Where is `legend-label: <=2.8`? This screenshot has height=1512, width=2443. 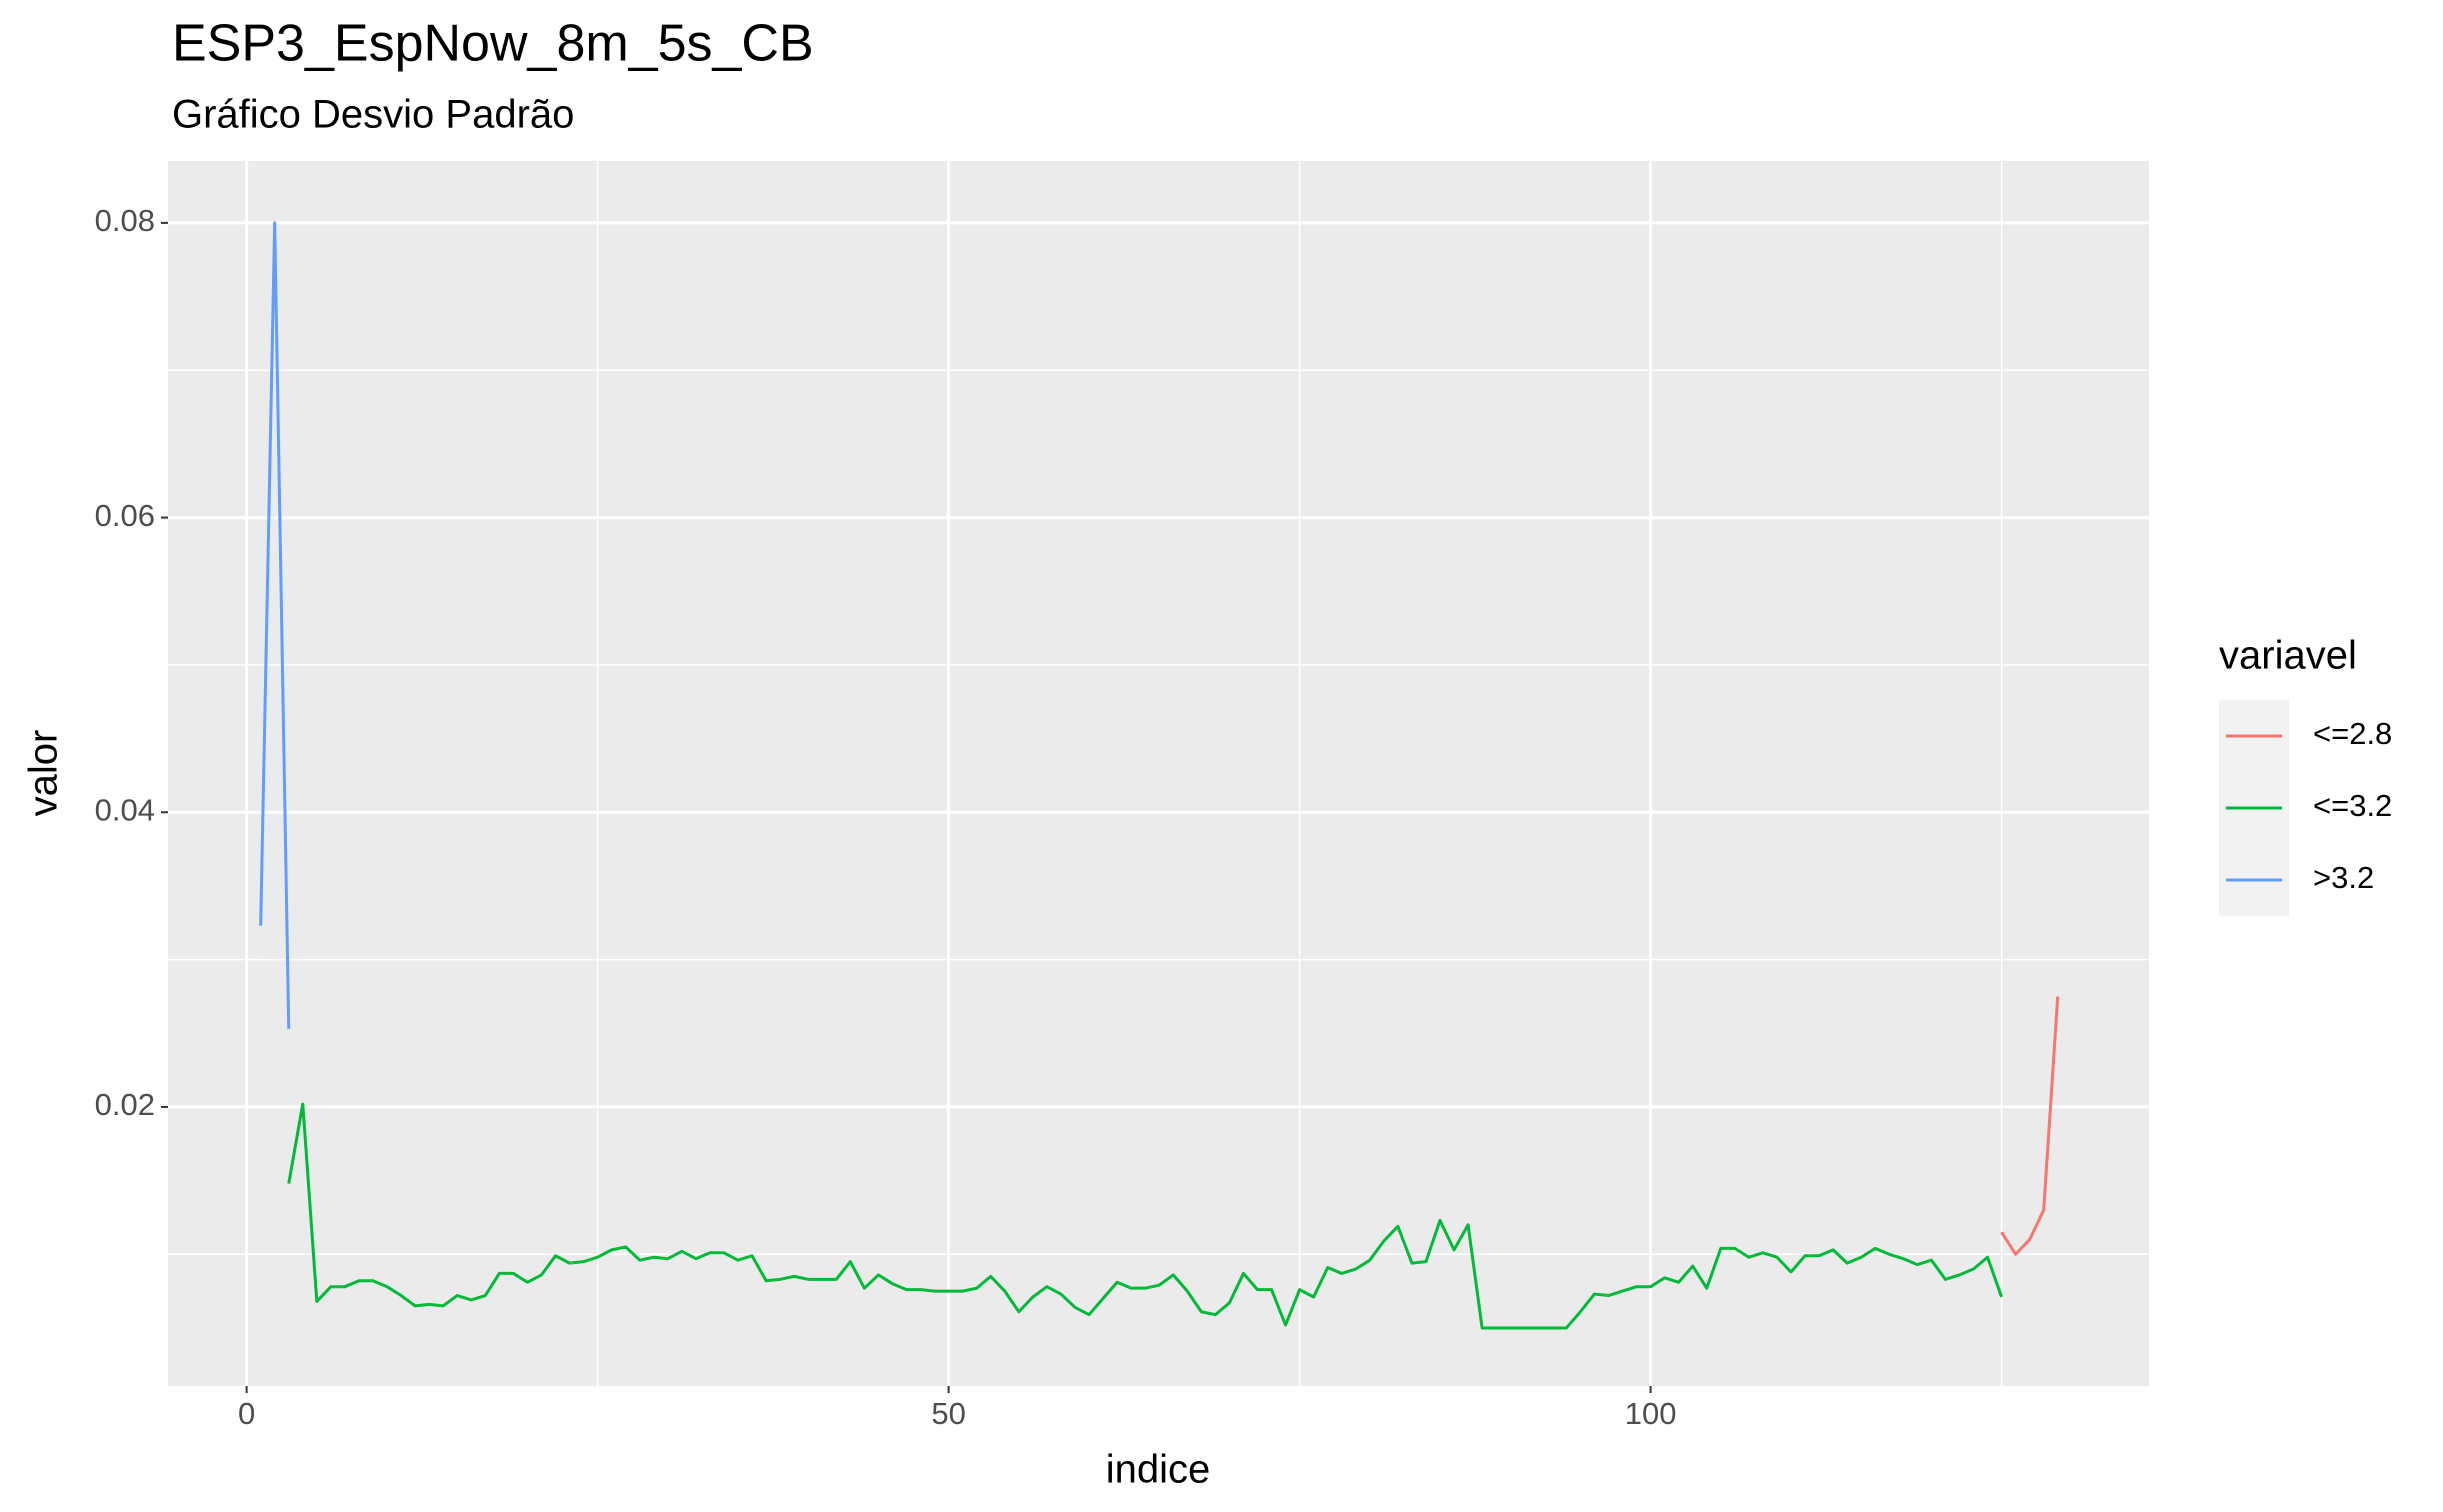
legend-label: <=2.8 is located at coordinates (2352, 733).